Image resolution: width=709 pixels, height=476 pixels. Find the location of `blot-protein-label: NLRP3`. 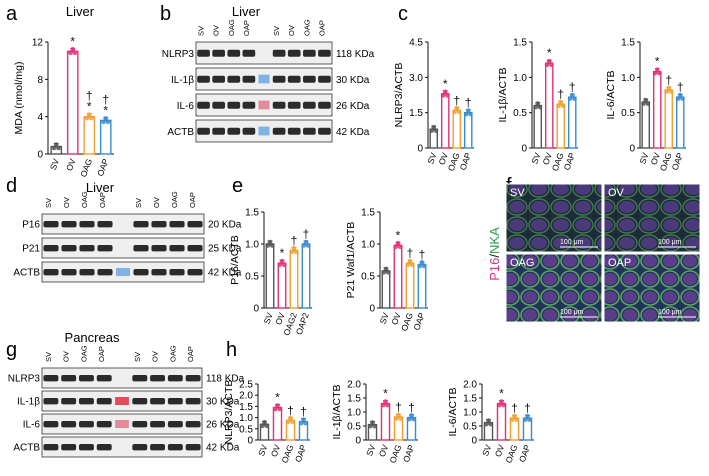

blot-protein-label: NLRP3 is located at coordinates (178, 54).